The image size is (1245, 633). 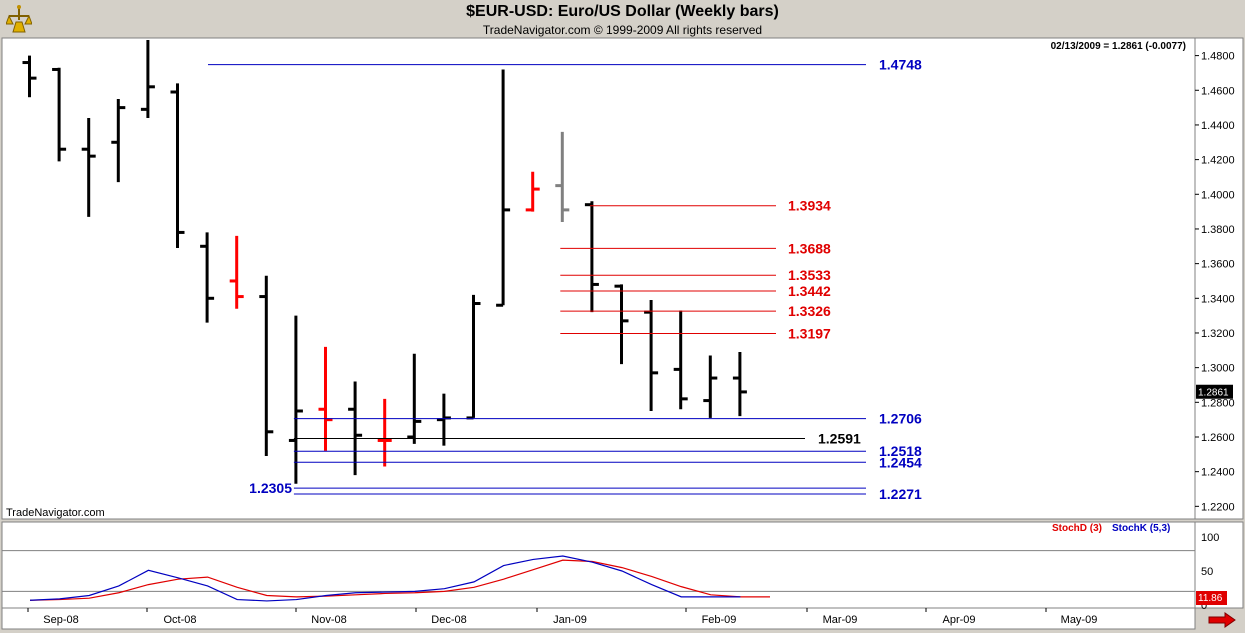 What do you see at coordinates (809, 333) in the screenshot?
I see `red-level-label: 1.3197` at bounding box center [809, 333].